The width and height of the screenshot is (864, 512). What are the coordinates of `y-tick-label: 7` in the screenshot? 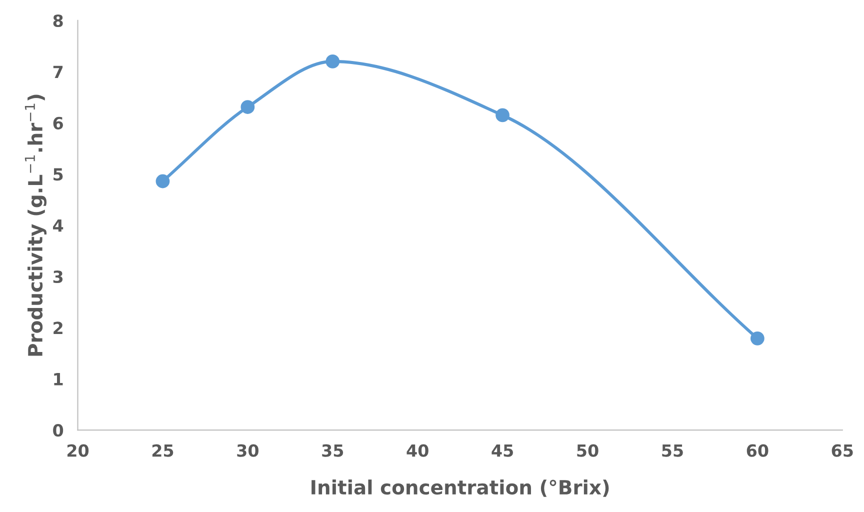 It's located at (58, 72).